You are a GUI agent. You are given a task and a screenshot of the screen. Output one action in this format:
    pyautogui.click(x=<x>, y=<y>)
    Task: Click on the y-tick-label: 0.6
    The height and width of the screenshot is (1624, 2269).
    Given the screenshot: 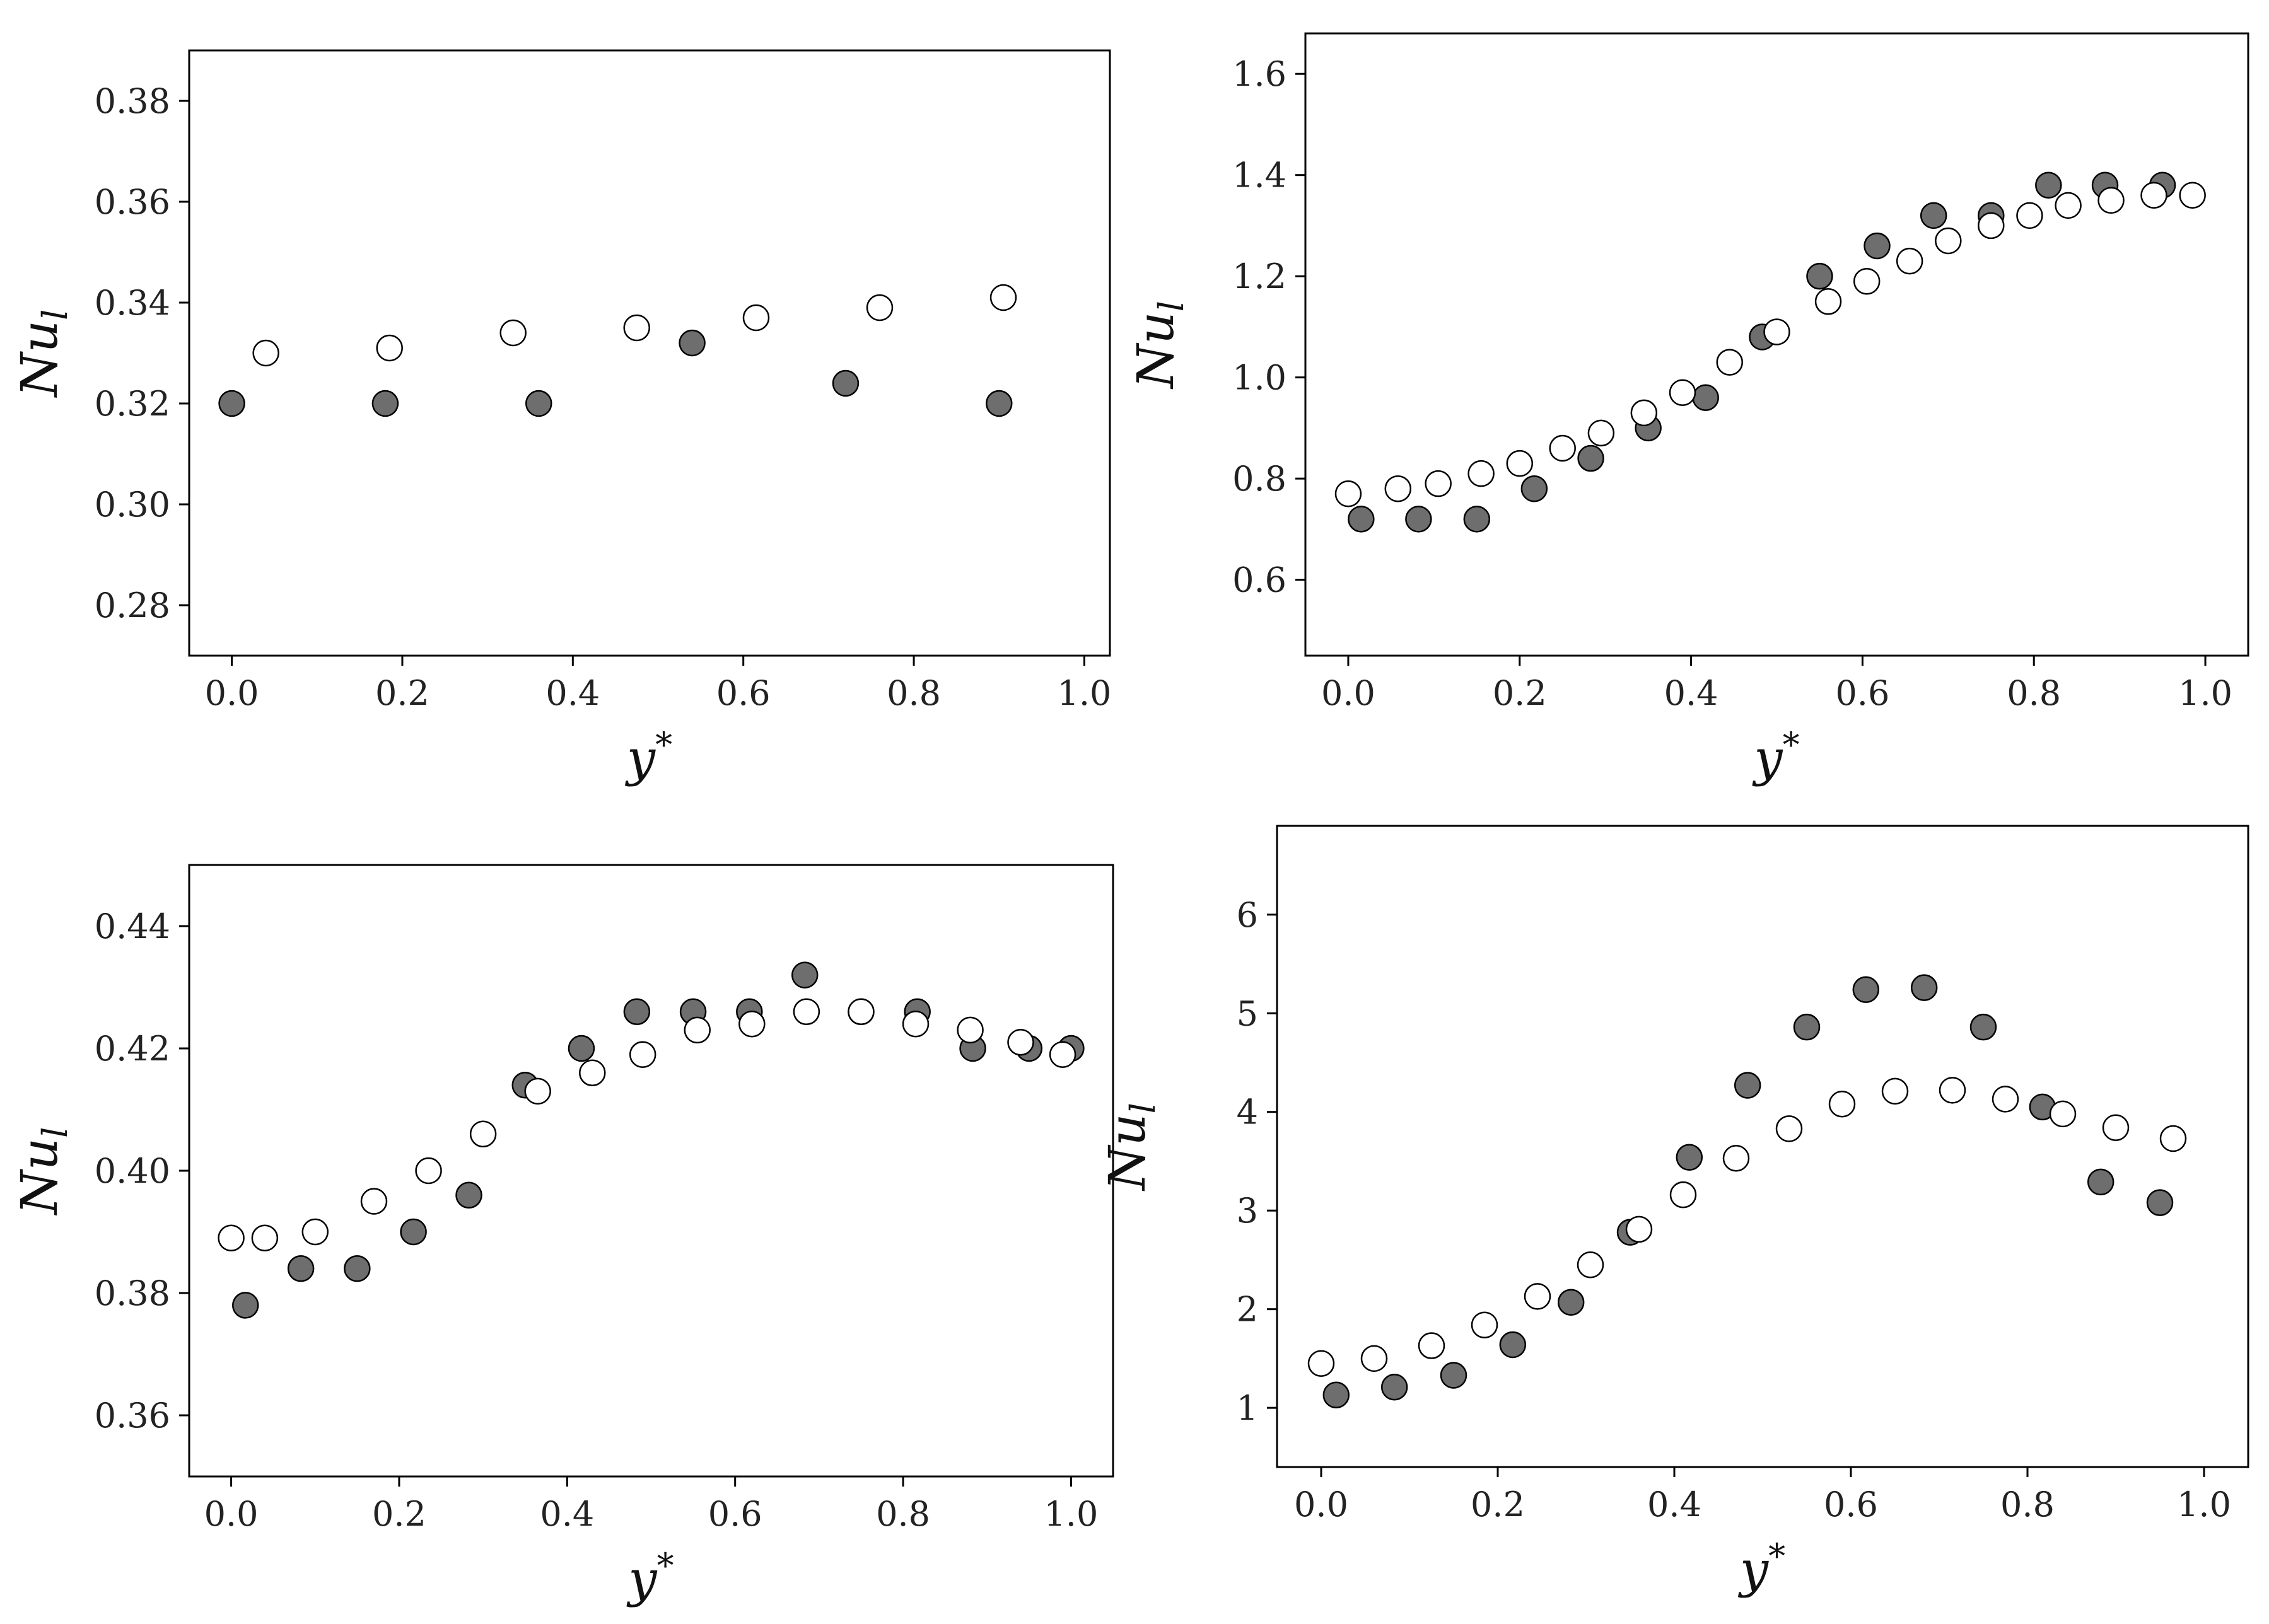 What is the action you would take?
    pyautogui.click(x=1259, y=580)
    